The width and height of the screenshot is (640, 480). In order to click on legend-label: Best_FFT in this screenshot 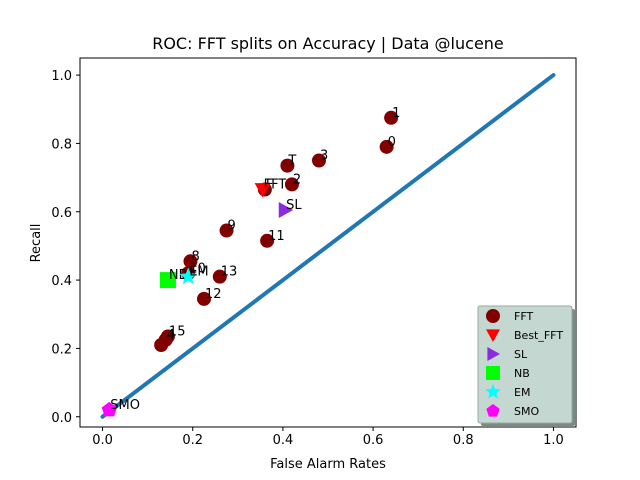, I will do `click(538, 335)`.